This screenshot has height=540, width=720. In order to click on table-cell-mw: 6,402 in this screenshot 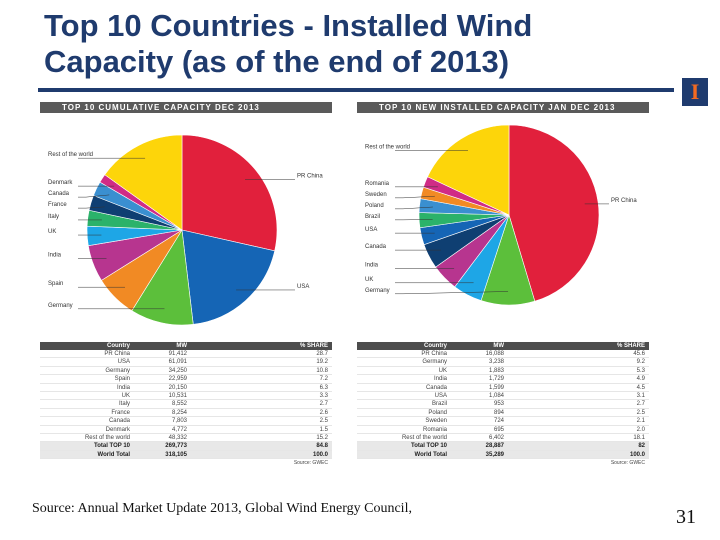, I will do `click(496, 437)`.